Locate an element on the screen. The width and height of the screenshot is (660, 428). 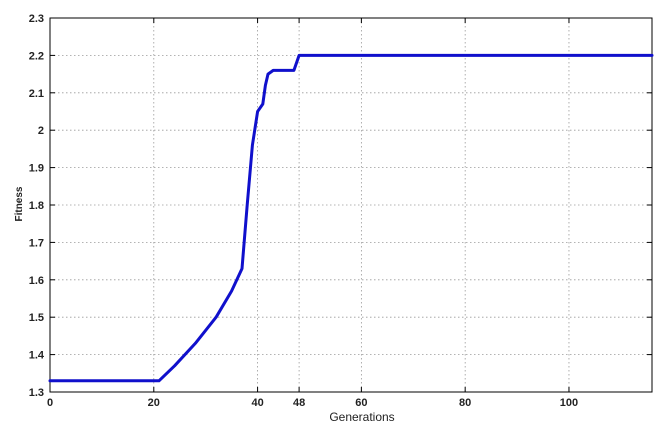
y-tick-label: 2.1 is located at coordinates (36, 94).